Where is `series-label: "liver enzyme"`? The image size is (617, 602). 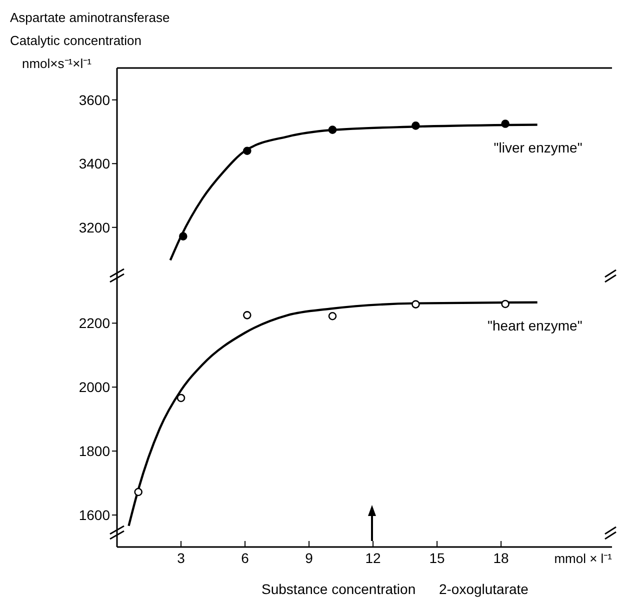 series-label: "liver enzyme" is located at coordinates (538, 148).